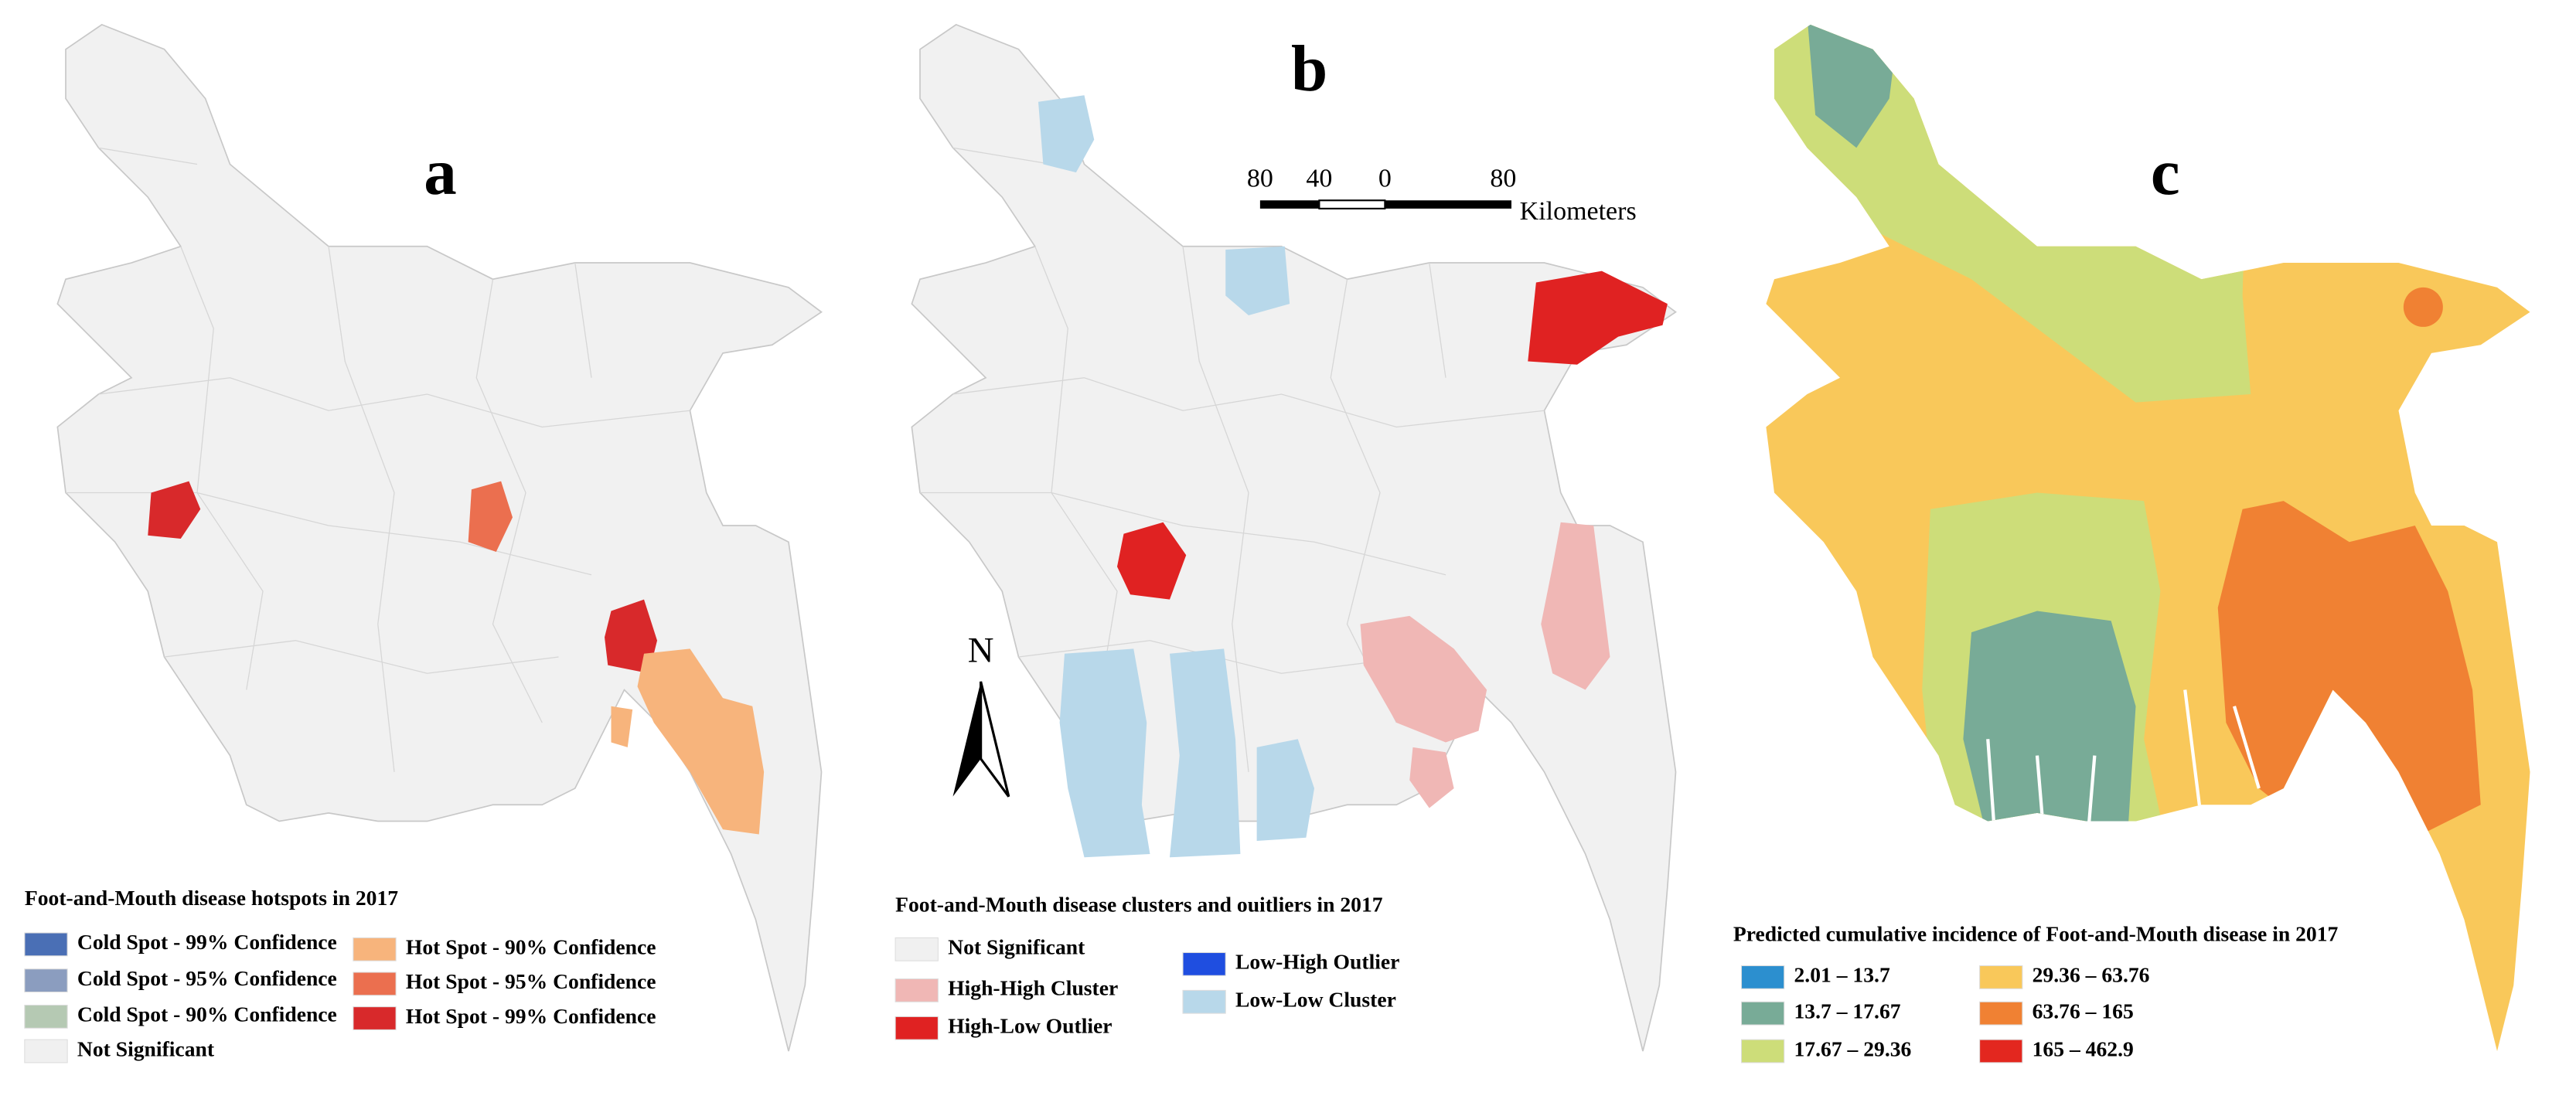 The image size is (2576, 1106). I want to click on panel-label: c, so click(2165, 172).